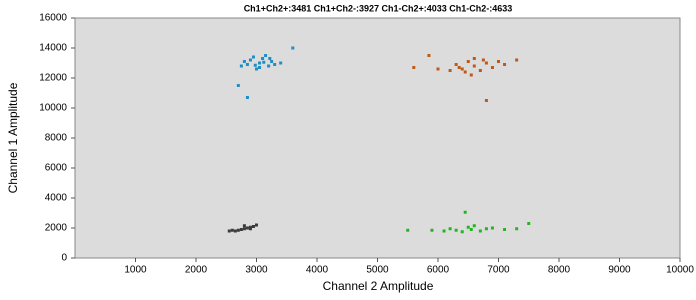 This screenshot has width=696, height=300. Describe the element at coordinates (13, 137) in the screenshot. I see `y-axis-label: Channel 1 Amplitude` at that location.